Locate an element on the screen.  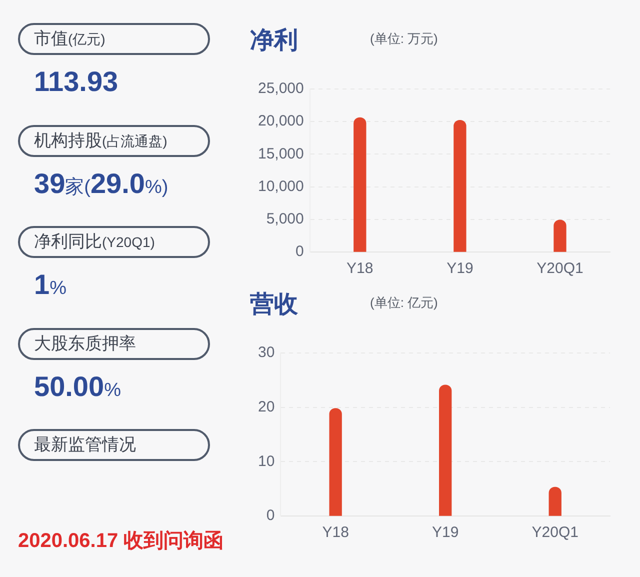
text: 1% is located at coordinates (50, 284).